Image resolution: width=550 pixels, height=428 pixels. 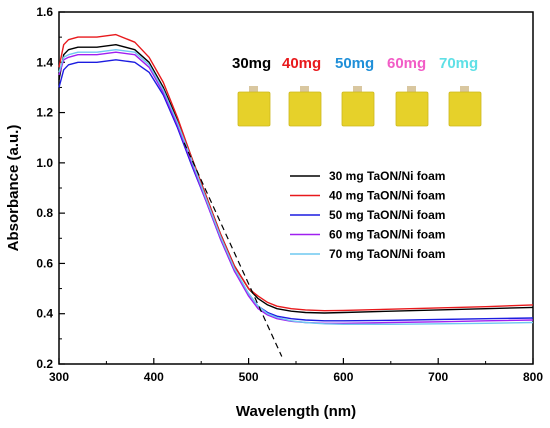 I want to click on sample-label-70mg: 70mg, so click(x=458, y=63).